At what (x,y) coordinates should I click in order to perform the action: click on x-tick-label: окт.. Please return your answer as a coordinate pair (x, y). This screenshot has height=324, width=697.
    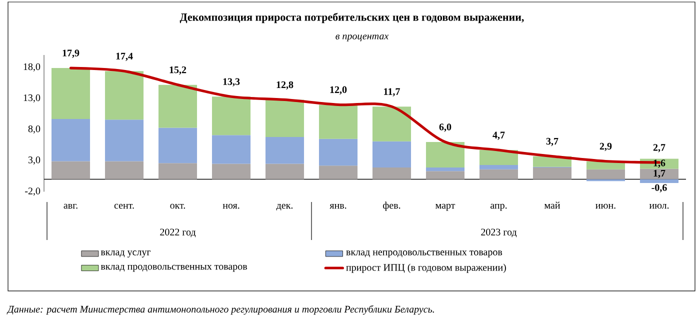
    Looking at the image, I should click on (178, 206).